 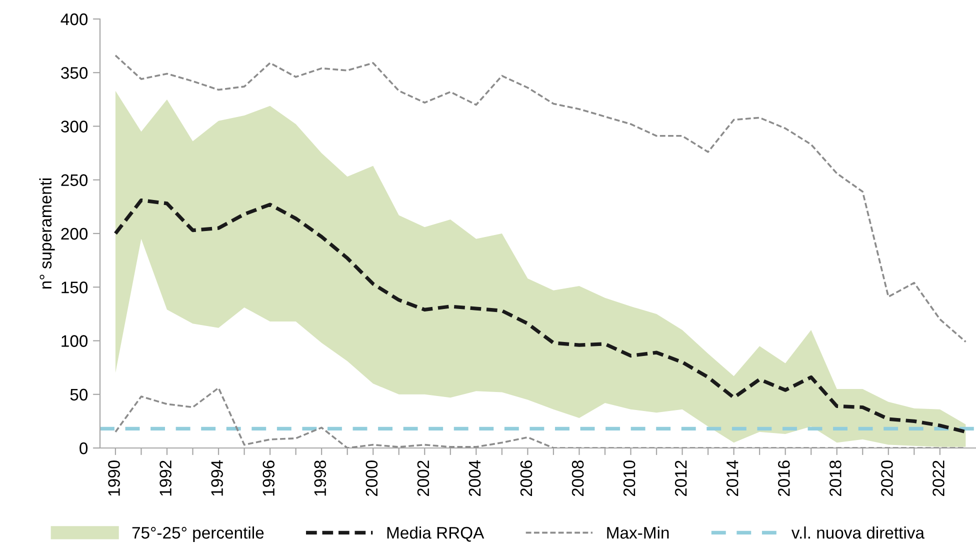 What do you see at coordinates (474, 478) in the screenshot?
I see `x-tick-label: 2004` at bounding box center [474, 478].